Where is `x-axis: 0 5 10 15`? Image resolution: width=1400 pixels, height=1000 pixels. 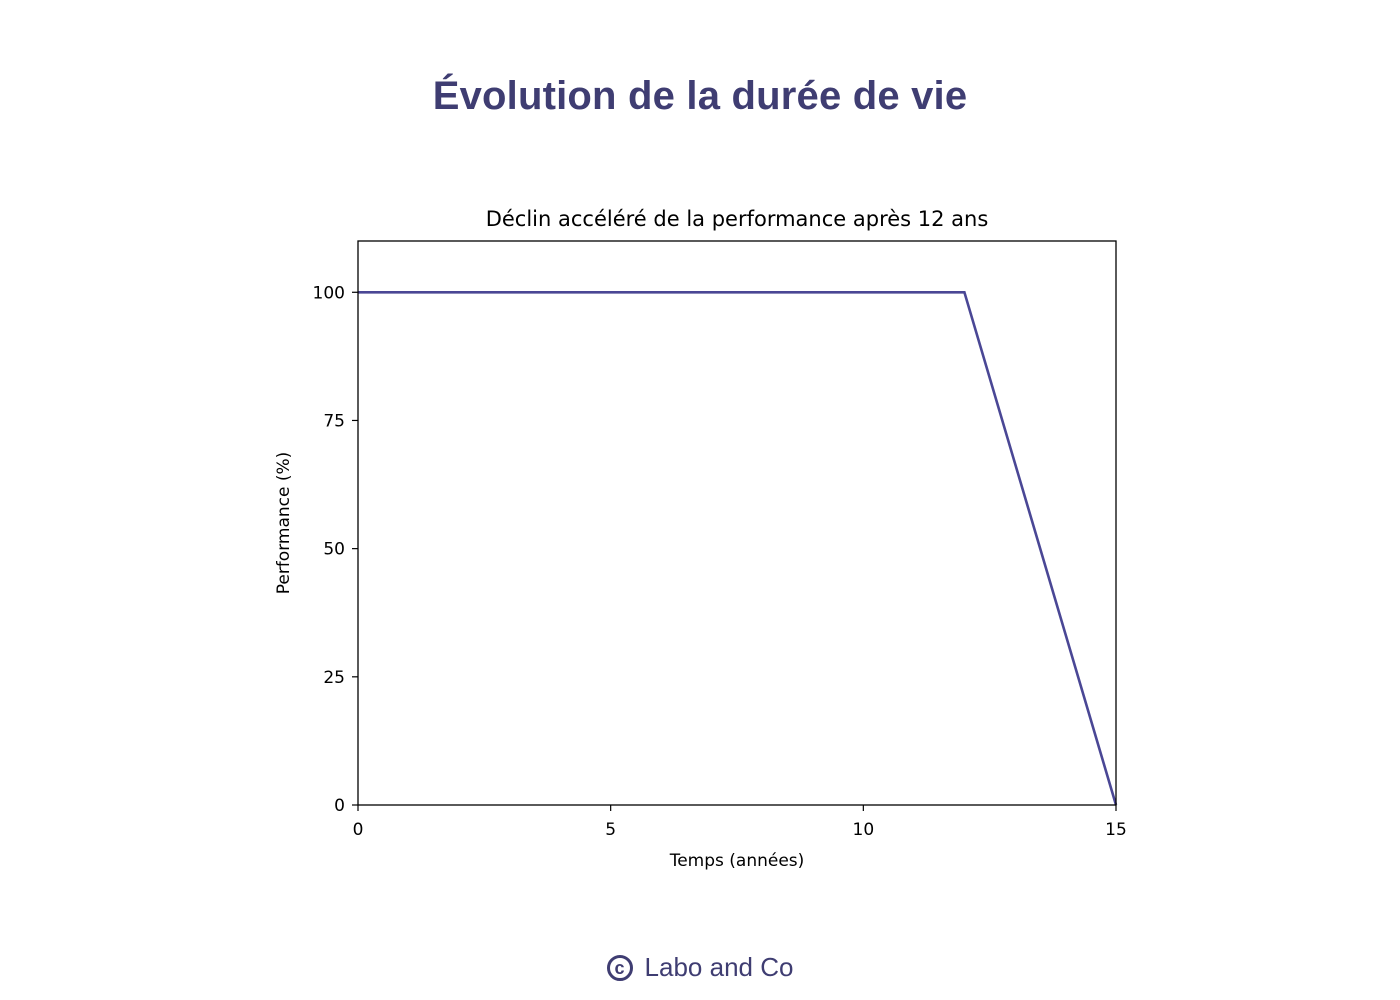 x-axis: 0 5 10 15 is located at coordinates (740, 822).